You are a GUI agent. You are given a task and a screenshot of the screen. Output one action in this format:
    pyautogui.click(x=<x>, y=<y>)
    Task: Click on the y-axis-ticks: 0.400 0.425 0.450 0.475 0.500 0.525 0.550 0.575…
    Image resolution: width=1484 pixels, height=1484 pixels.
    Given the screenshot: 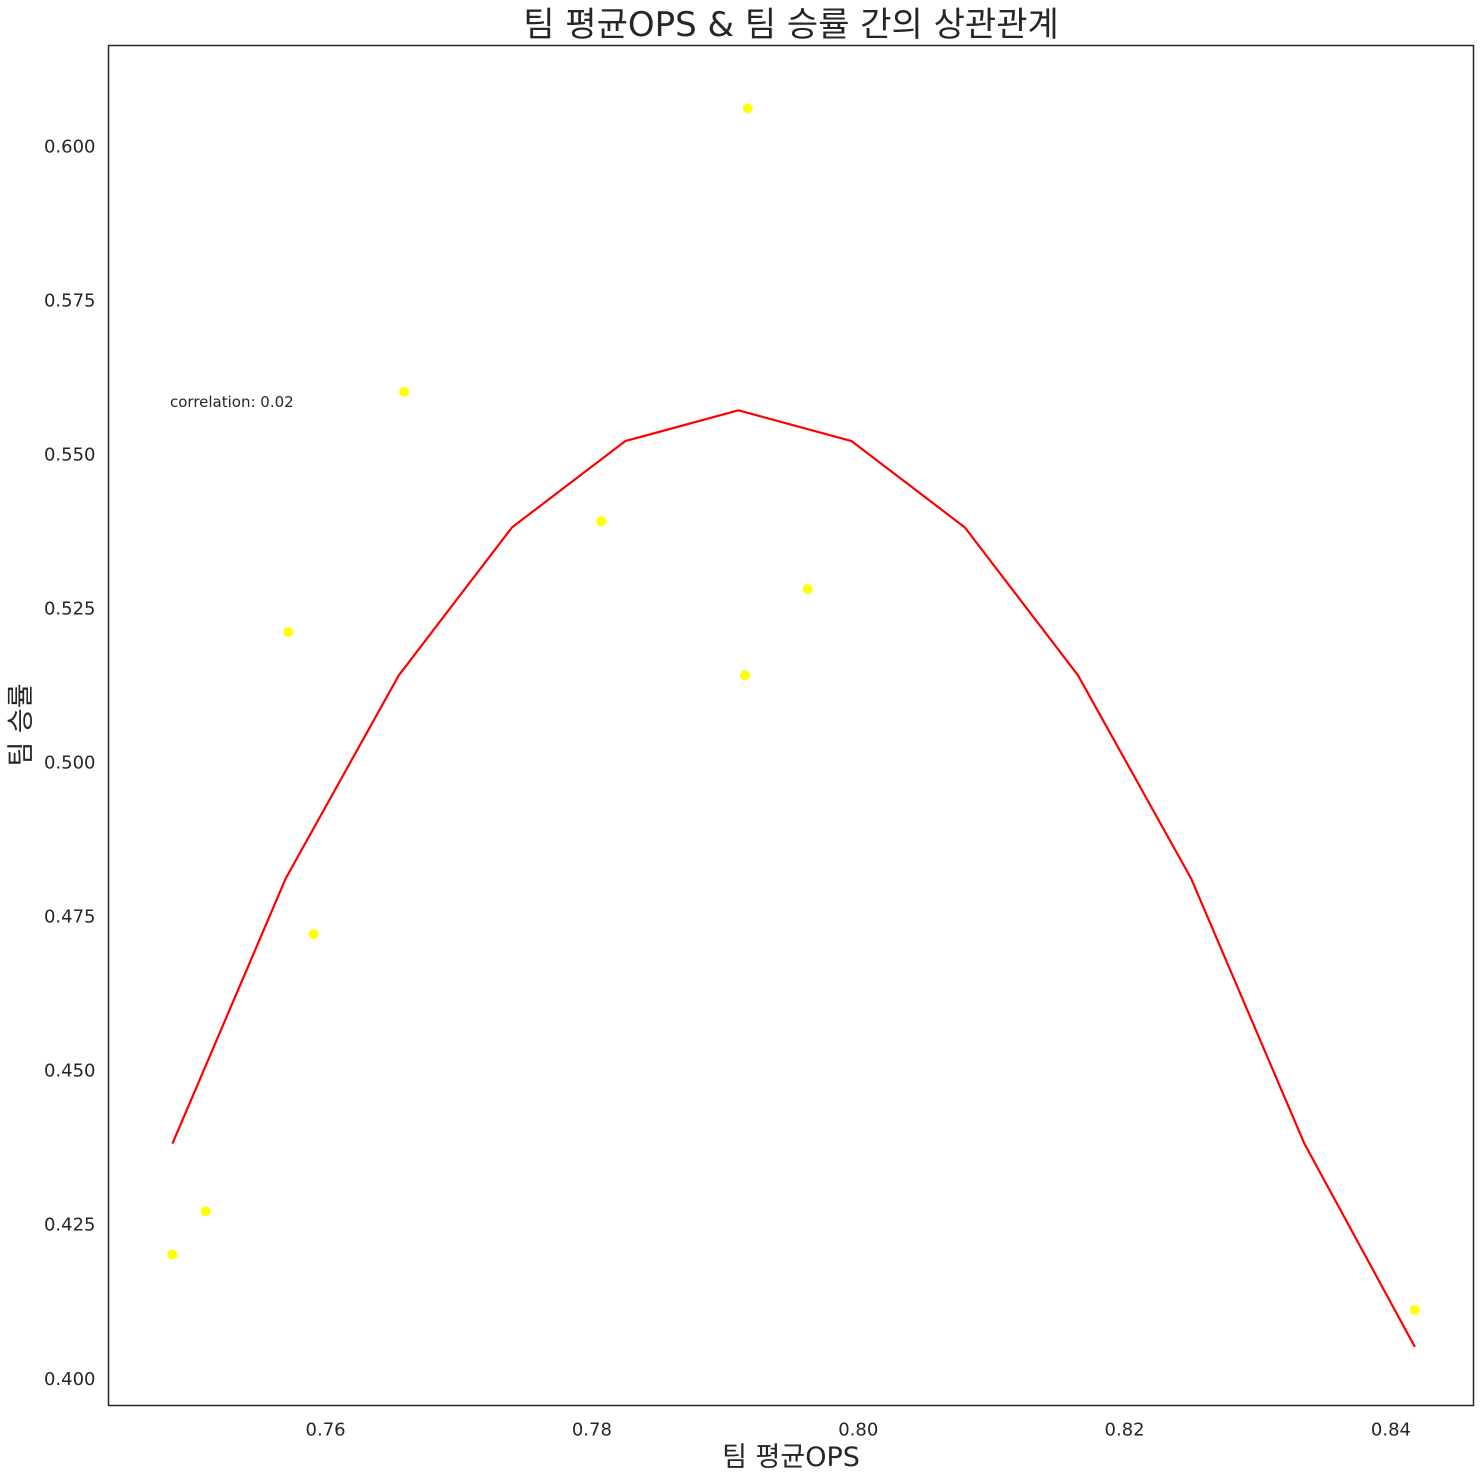 What is the action you would take?
    pyautogui.click(x=70, y=762)
    